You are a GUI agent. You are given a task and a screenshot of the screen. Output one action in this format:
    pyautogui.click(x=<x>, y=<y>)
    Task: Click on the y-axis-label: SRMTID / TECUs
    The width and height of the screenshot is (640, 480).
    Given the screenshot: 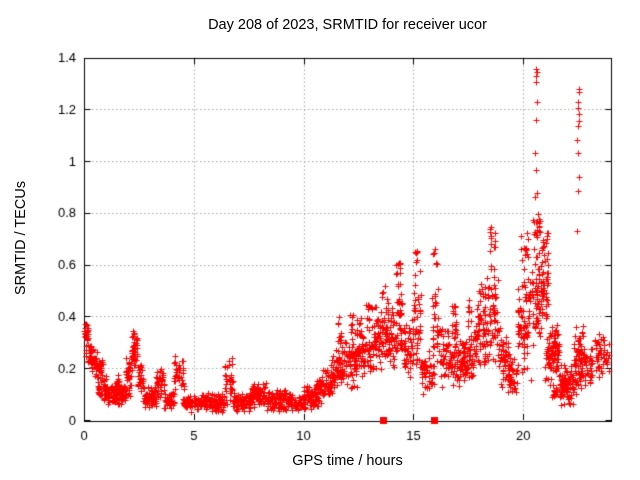 What is the action you would take?
    pyautogui.click(x=21, y=238)
    